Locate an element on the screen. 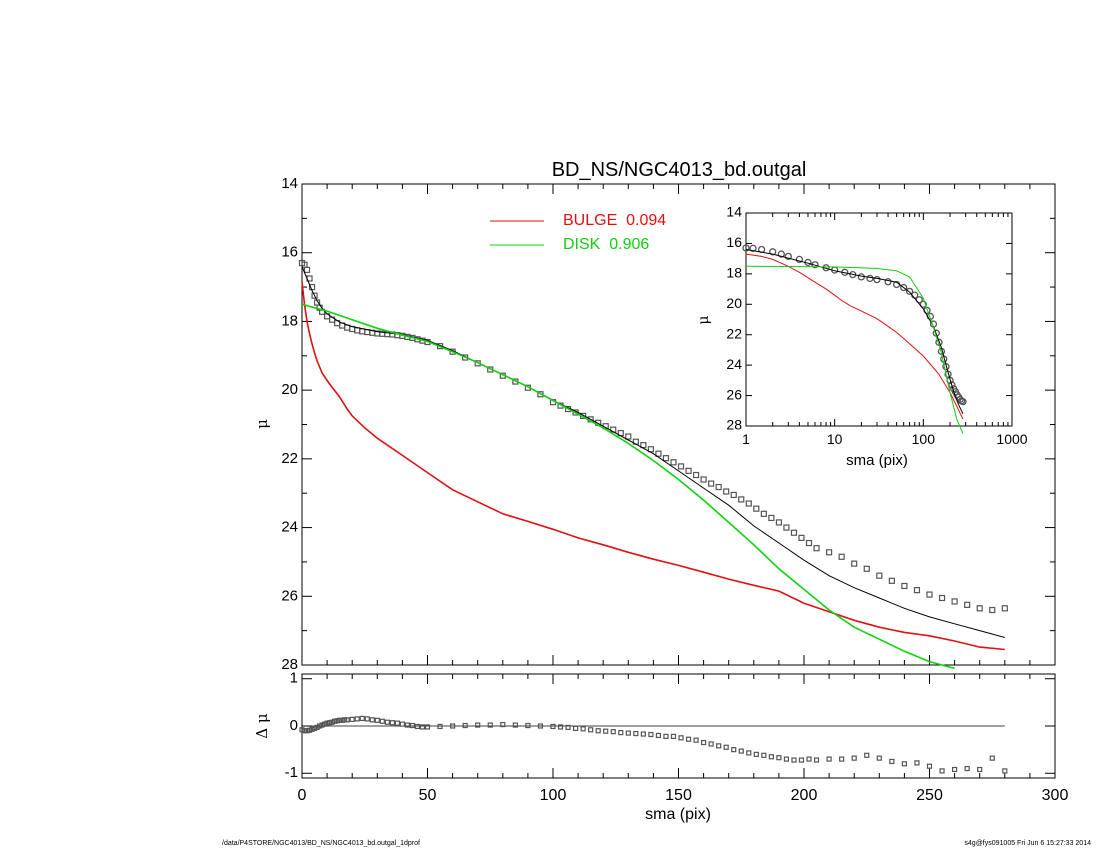  main-y-tick-label: 26 is located at coordinates (289, 595).